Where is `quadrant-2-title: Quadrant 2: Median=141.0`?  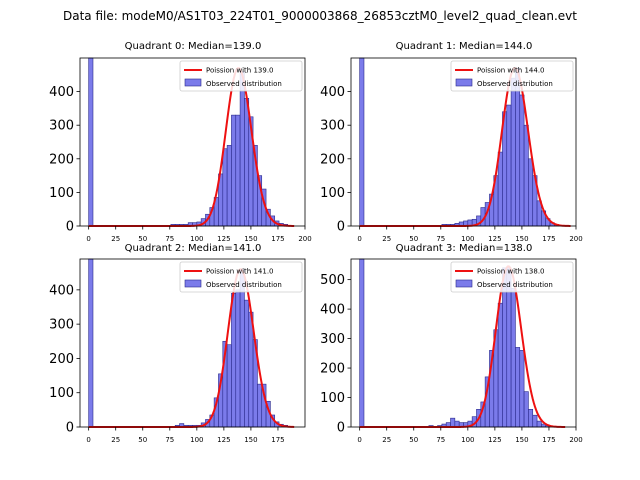 quadrant-2-title: Quadrant 2: Median=141.0 is located at coordinates (193, 248).